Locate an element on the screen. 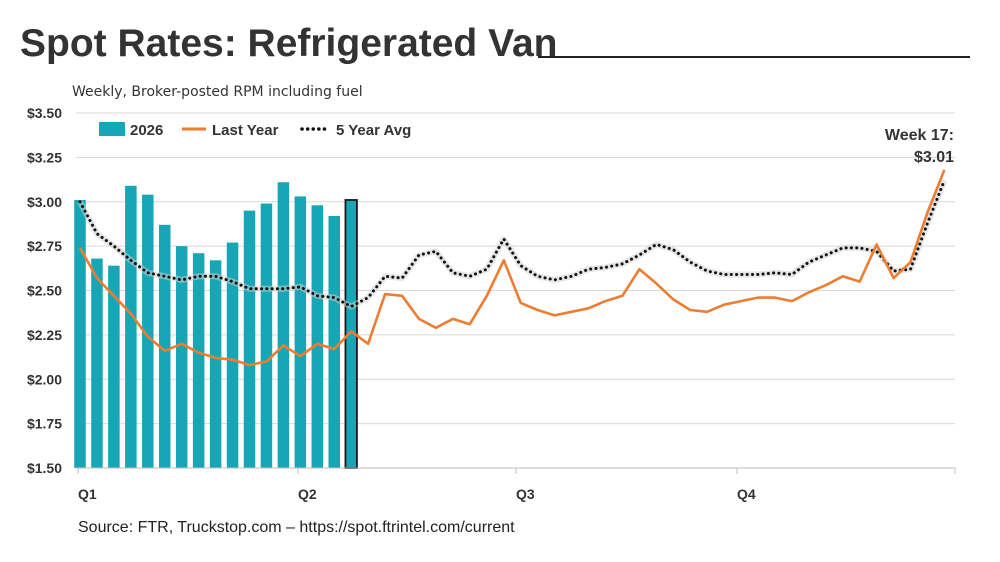 This screenshot has width=1000, height=562. y-tick-label: $2.50 is located at coordinates (44, 291).